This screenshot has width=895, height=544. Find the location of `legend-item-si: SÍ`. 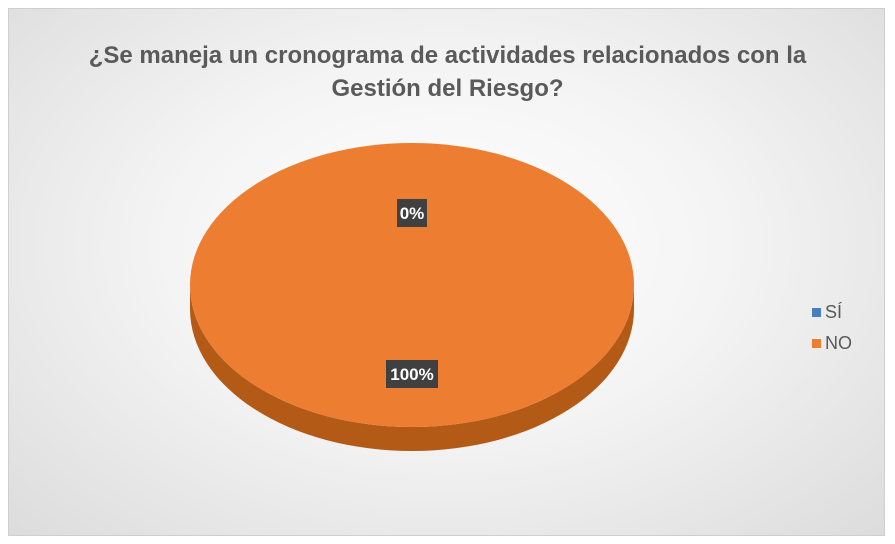

legend-item-si: SÍ is located at coordinates (832, 312).